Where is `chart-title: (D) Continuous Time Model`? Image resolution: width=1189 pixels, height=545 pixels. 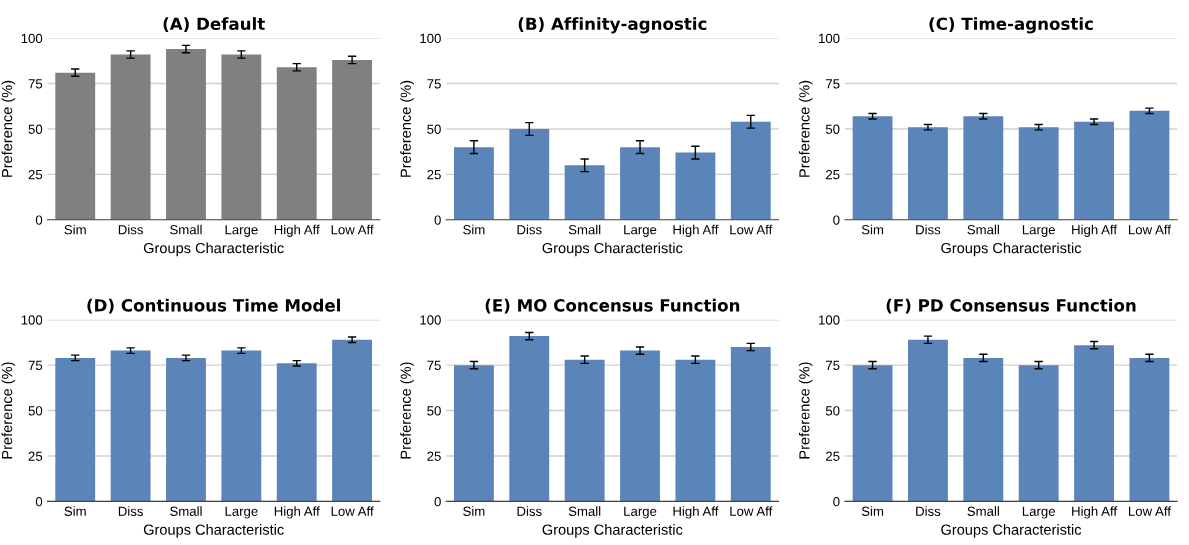
chart-title: (D) Continuous Time Model is located at coordinates (213, 306).